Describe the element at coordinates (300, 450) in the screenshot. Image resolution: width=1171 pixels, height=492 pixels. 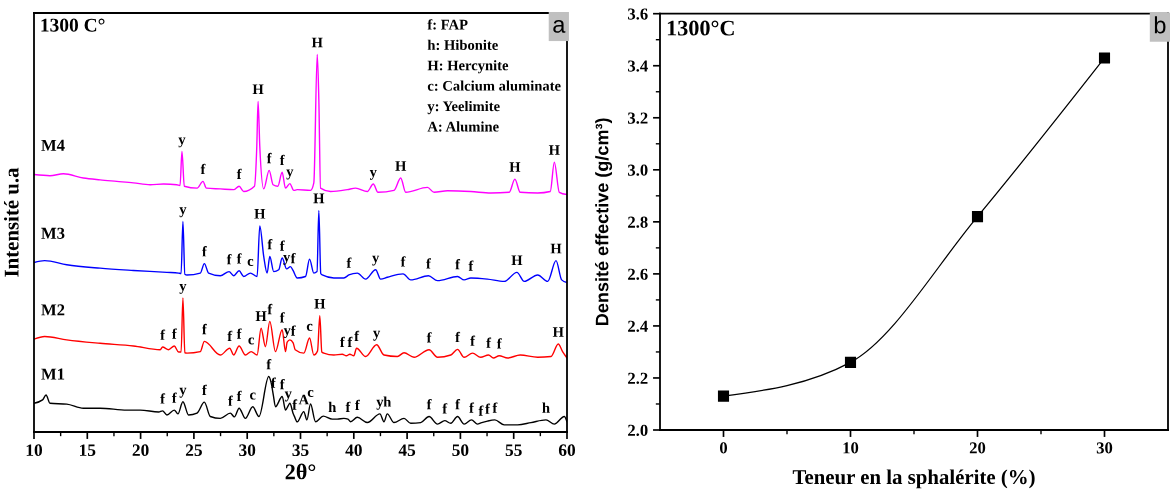
I see `x-tick-label: 35` at that location.